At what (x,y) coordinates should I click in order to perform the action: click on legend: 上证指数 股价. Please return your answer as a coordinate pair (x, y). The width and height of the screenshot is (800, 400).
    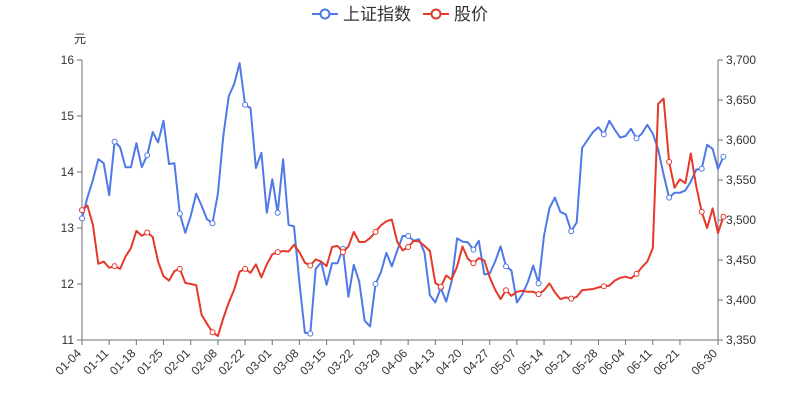
    Looking at the image, I should click on (400, 14).